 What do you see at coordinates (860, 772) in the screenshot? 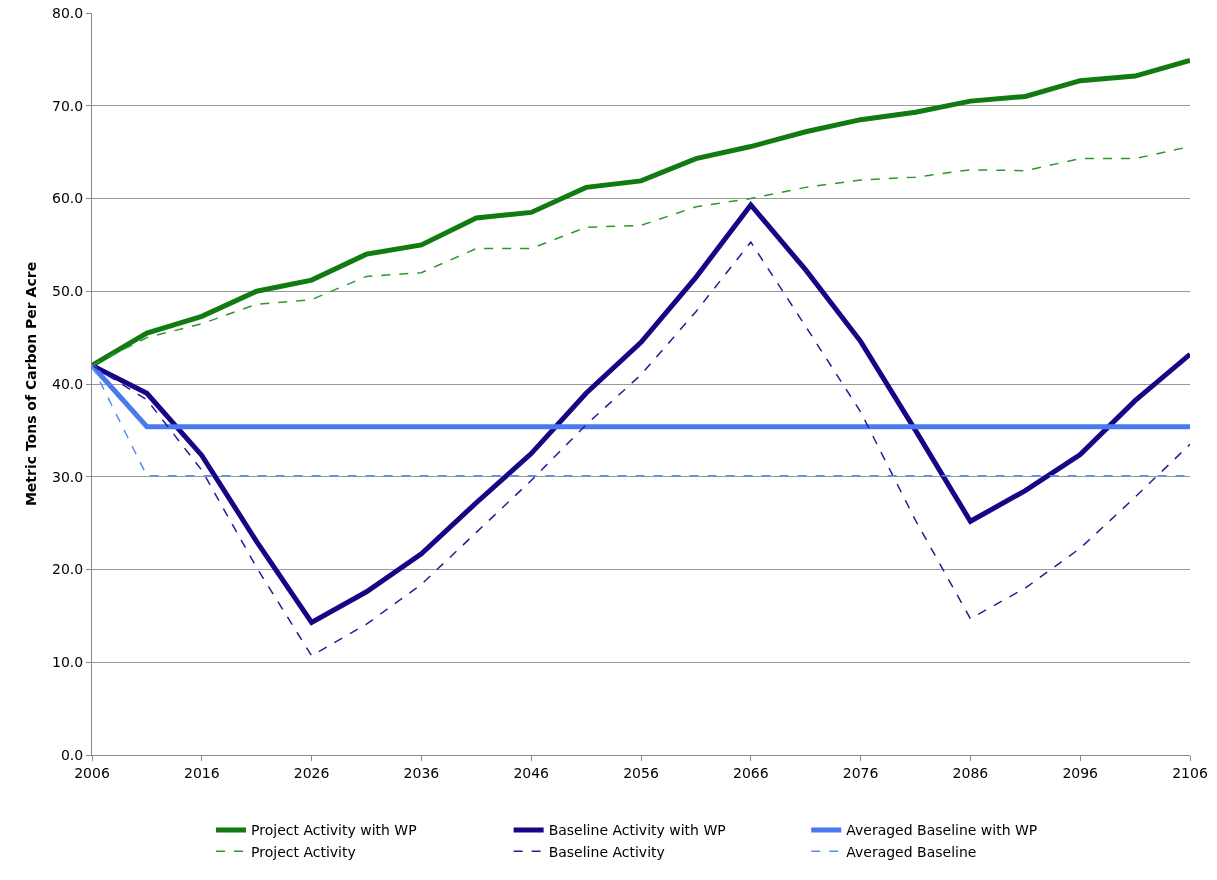
I see `x-tick-label: 2076` at bounding box center [860, 772].